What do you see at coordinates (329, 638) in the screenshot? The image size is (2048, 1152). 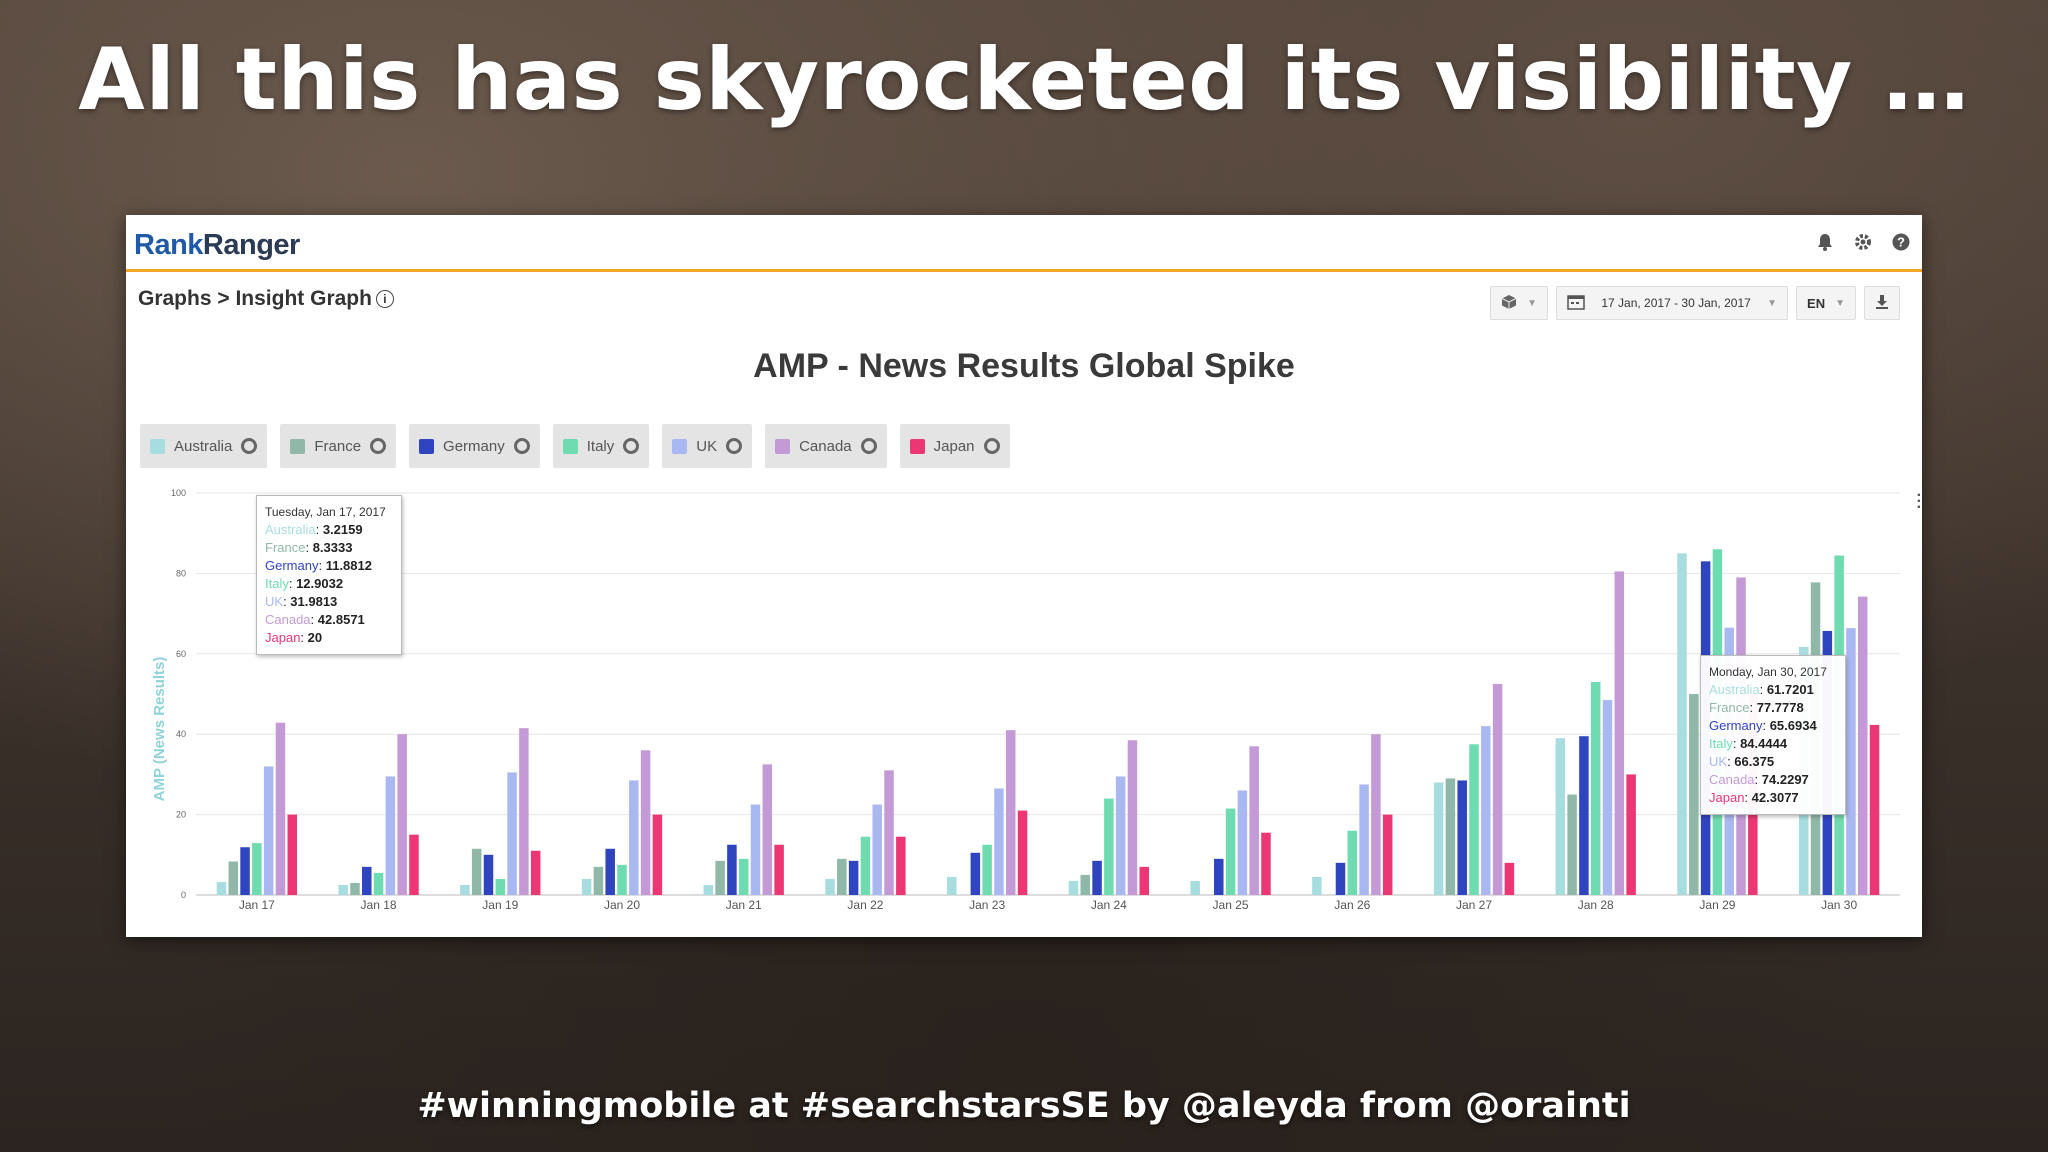 I see `tooltip-row: Japan: 20` at bounding box center [329, 638].